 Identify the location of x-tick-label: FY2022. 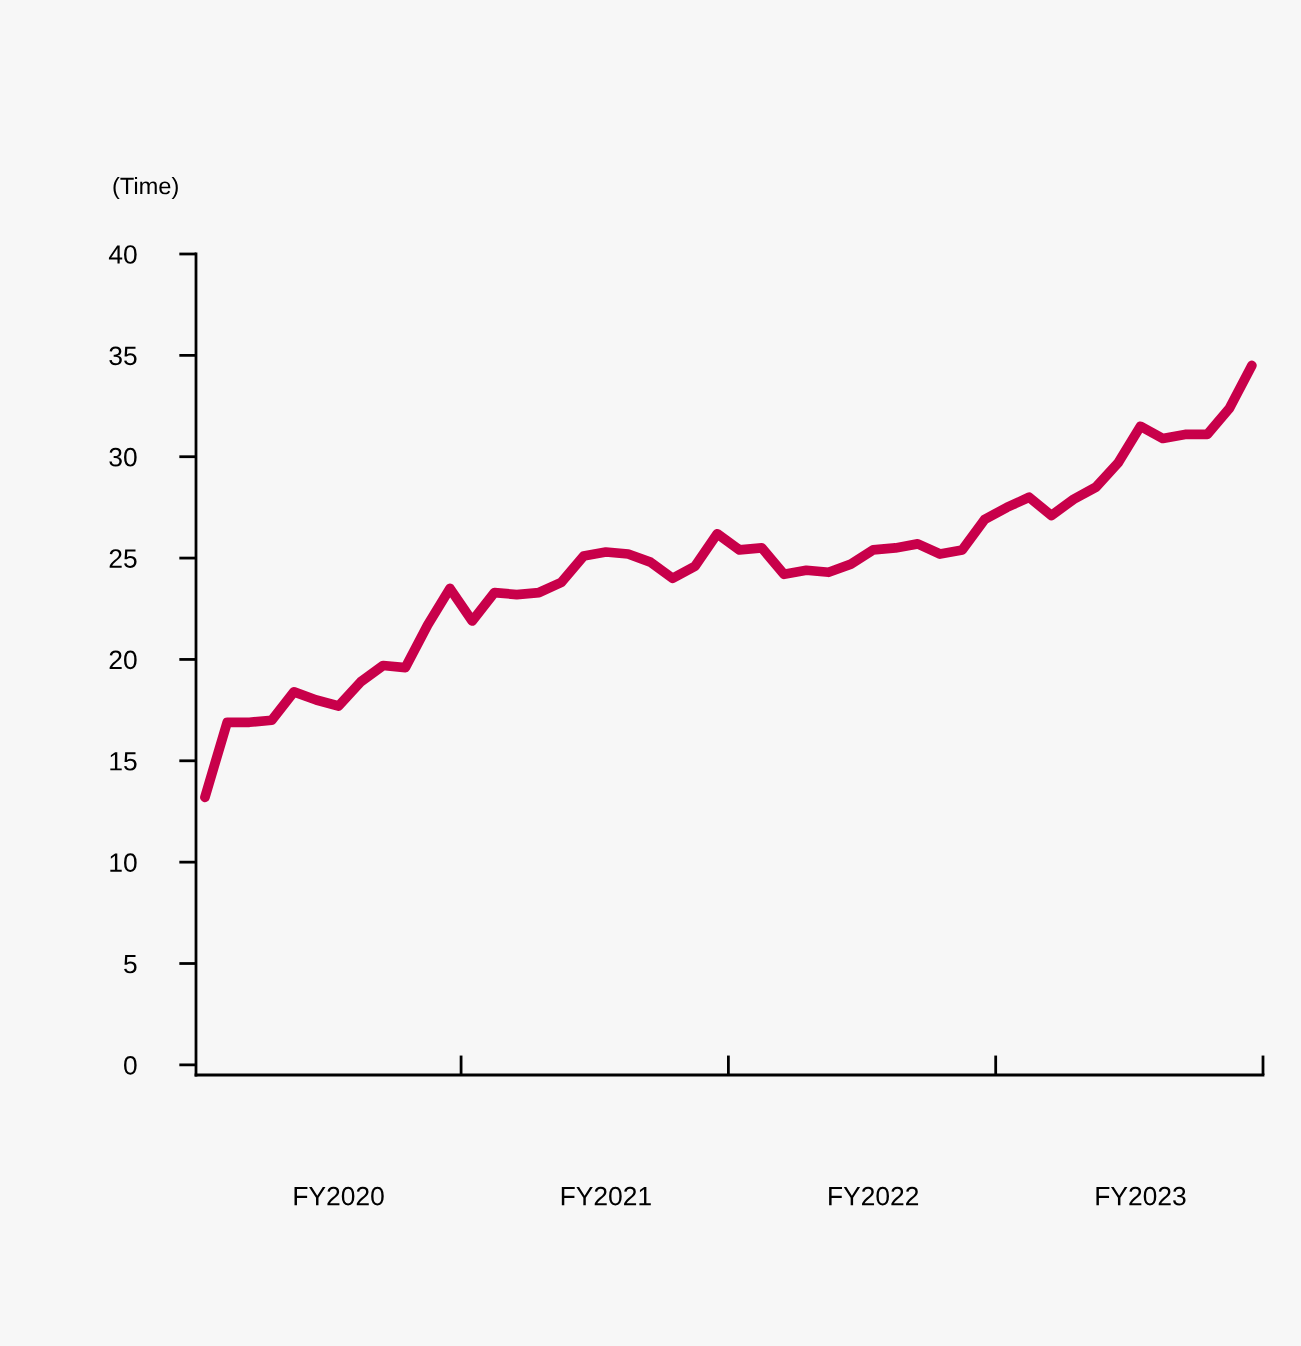
(874, 1196).